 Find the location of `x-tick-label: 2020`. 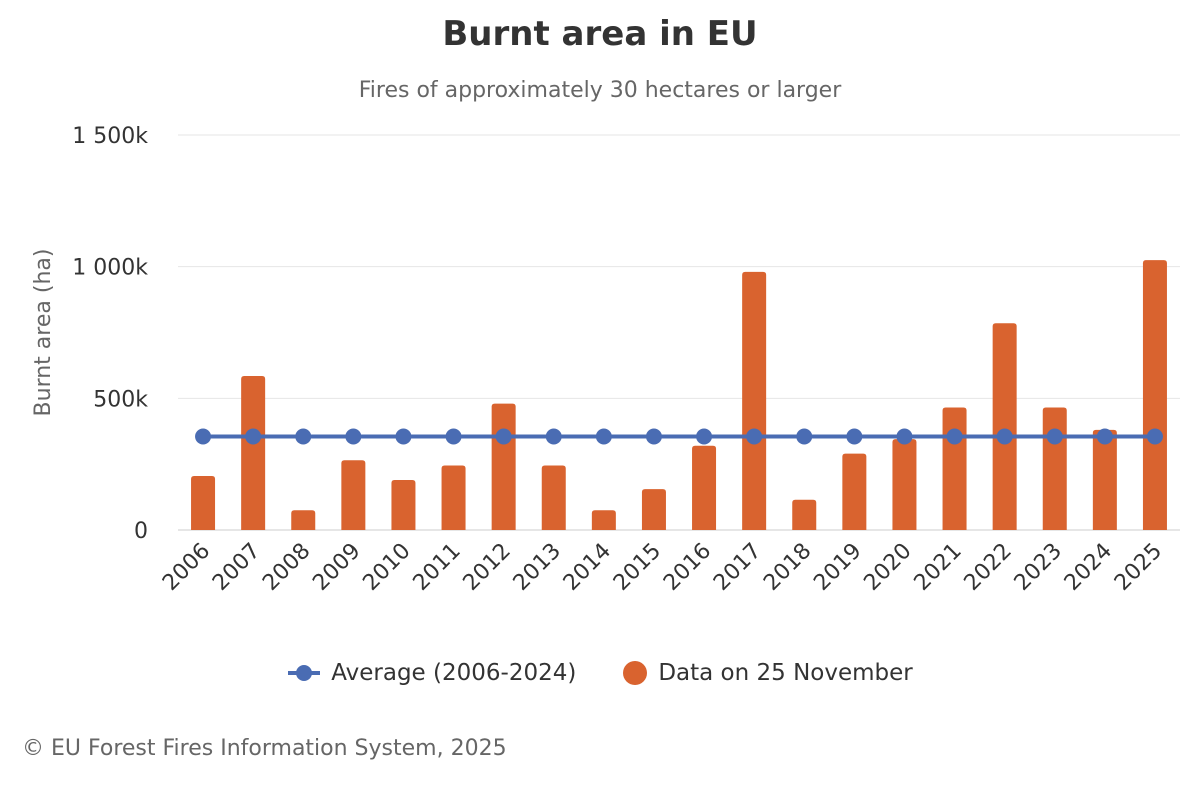

x-tick-label: 2020 is located at coordinates (887, 567).